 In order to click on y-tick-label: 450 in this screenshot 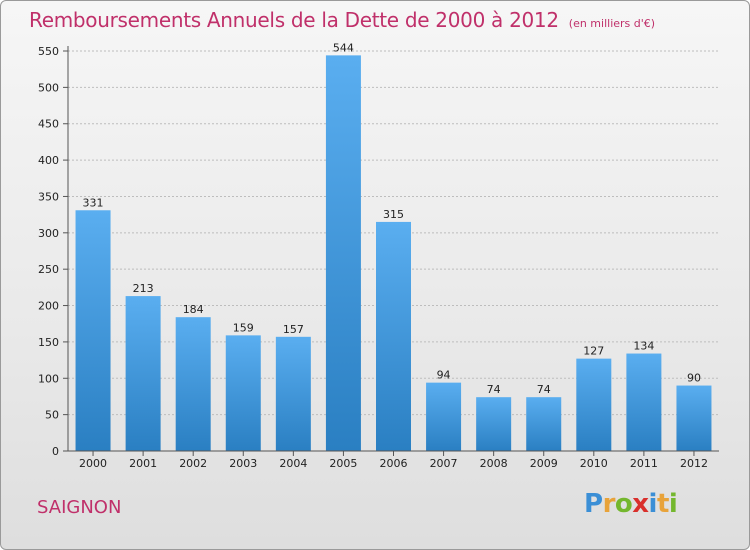, I will do `click(48, 124)`.